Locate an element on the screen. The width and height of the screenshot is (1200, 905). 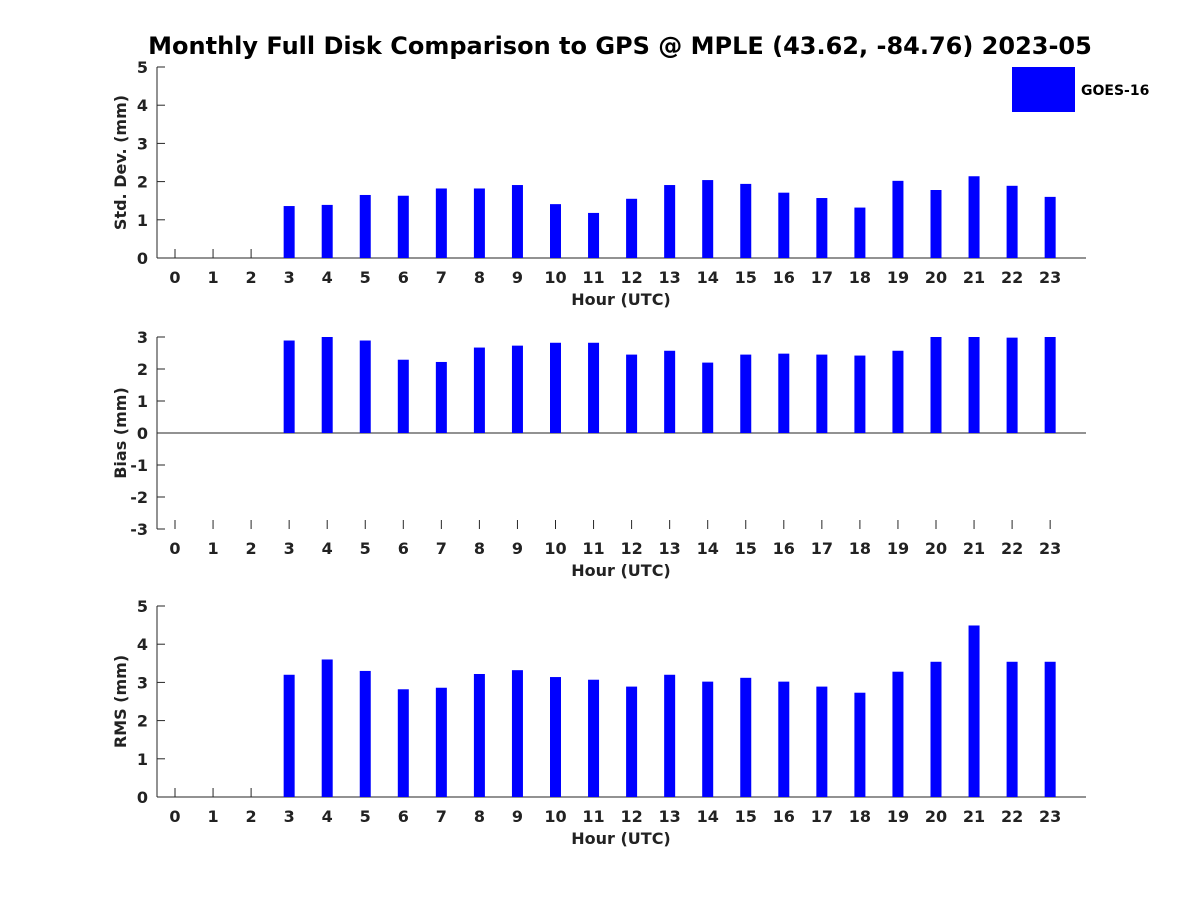
y-tick-label: 4 is located at coordinates (142, 105).